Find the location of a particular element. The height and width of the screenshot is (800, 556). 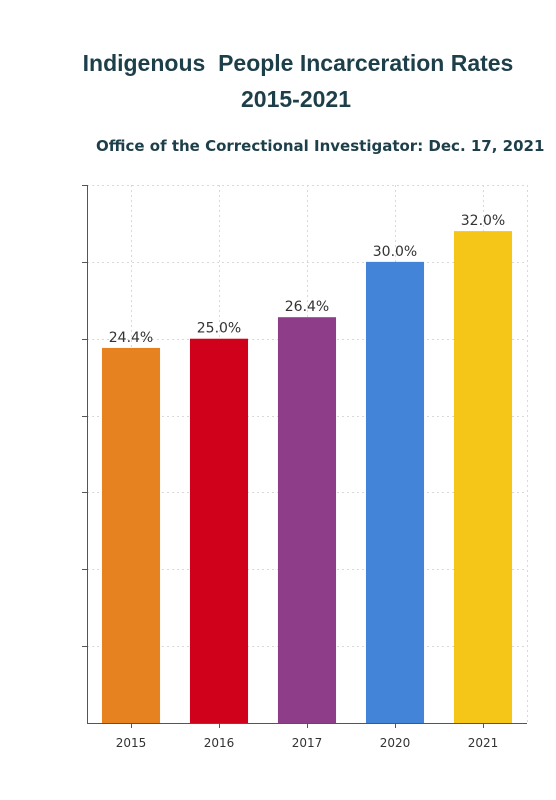

x-tick-label-2015: 2015 is located at coordinates (131, 743).